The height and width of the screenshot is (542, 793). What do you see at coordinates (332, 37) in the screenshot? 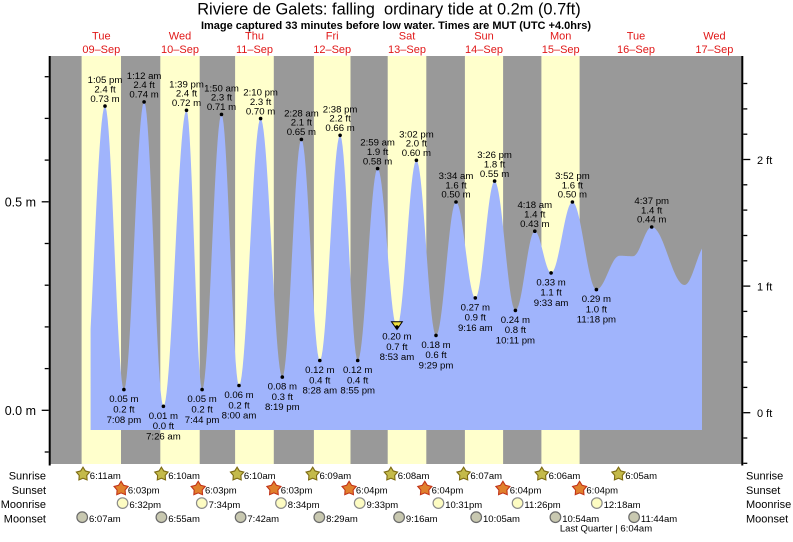
I see `svg-text: Fri` at bounding box center [332, 37].